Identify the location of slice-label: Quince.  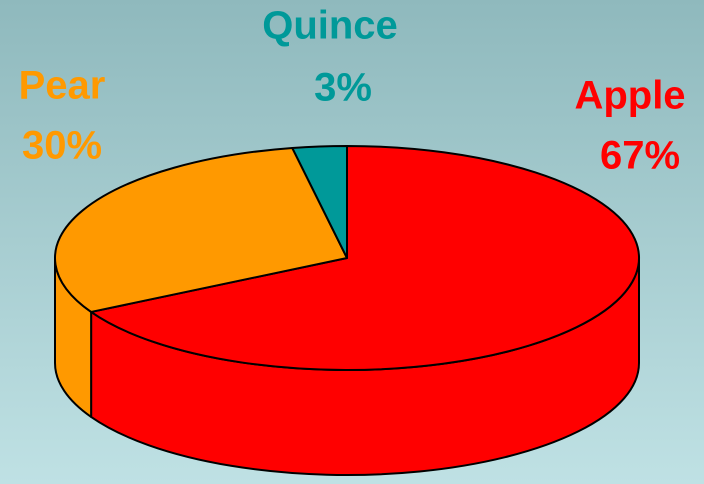
(330, 26).